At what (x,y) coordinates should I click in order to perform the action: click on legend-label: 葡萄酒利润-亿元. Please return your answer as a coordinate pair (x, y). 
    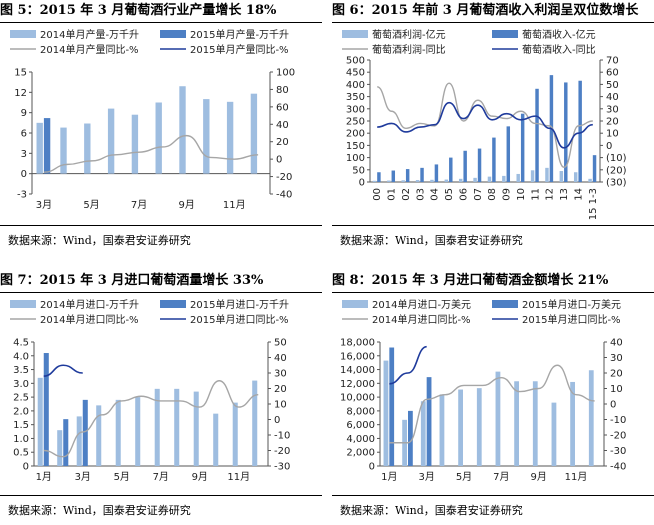
    Looking at the image, I should click on (409, 34).